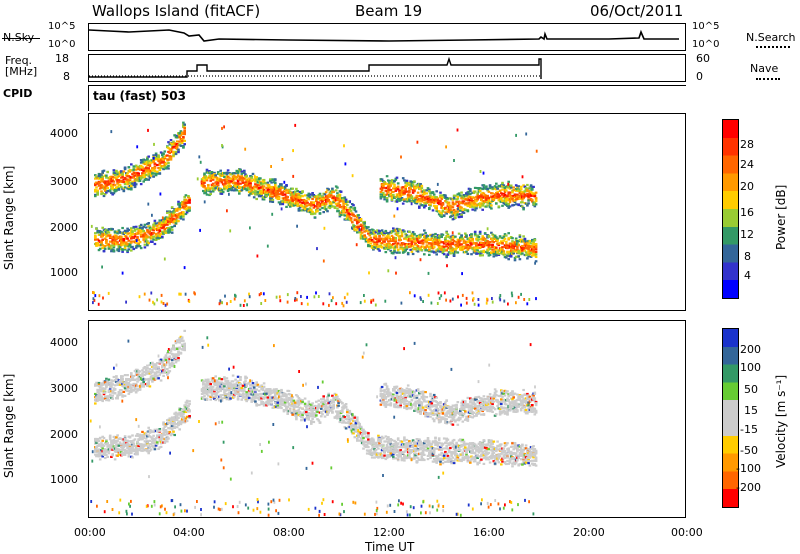 The width and height of the screenshot is (800, 554). What do you see at coordinates (64, 342) in the screenshot?
I see `velocity-ytick-4000: 4000` at bounding box center [64, 342].